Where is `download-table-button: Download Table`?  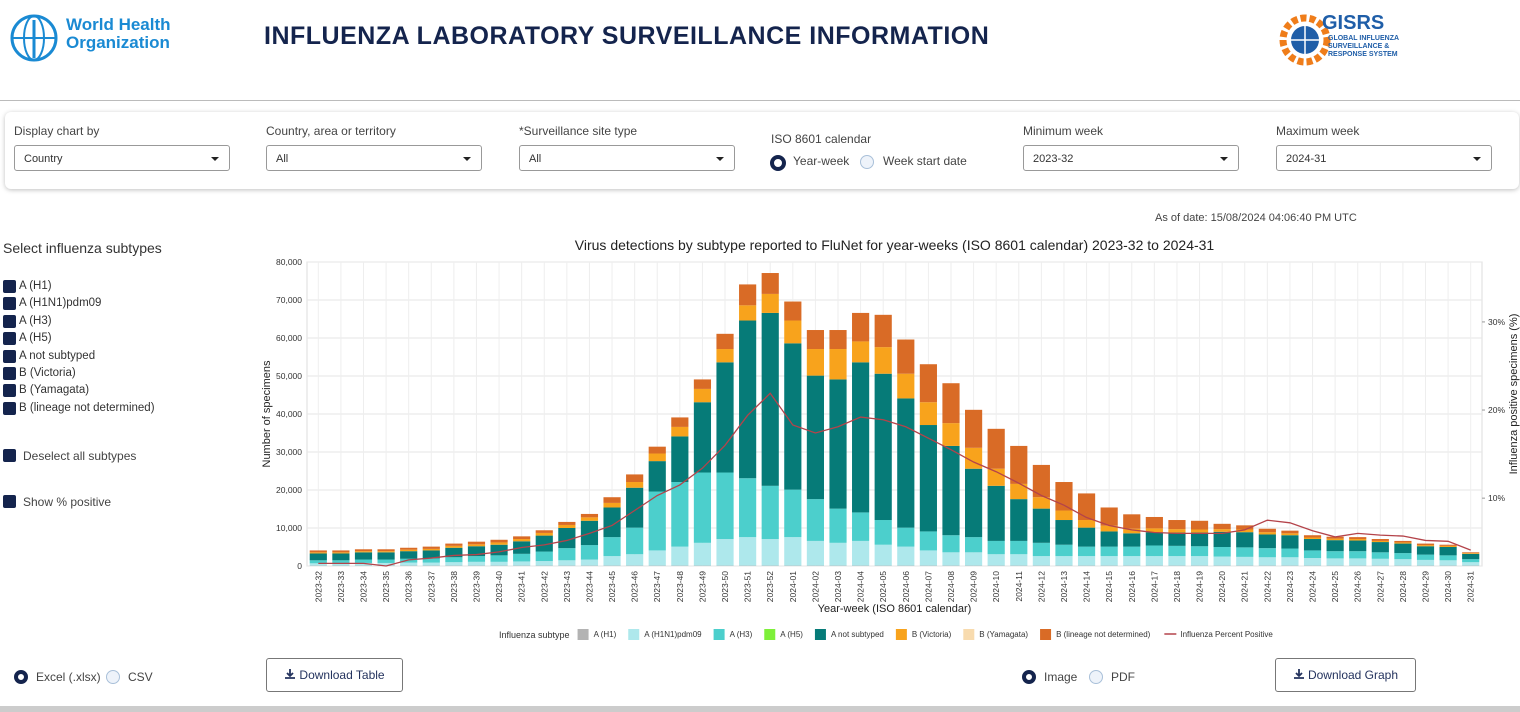 download-table-button: Download Table is located at coordinates (334, 675).